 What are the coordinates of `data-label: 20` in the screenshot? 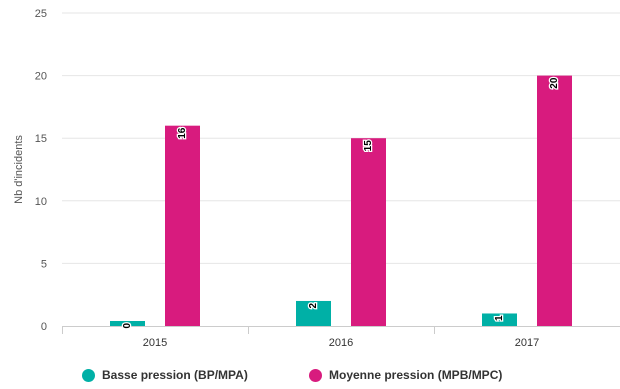 It's located at (554, 83).